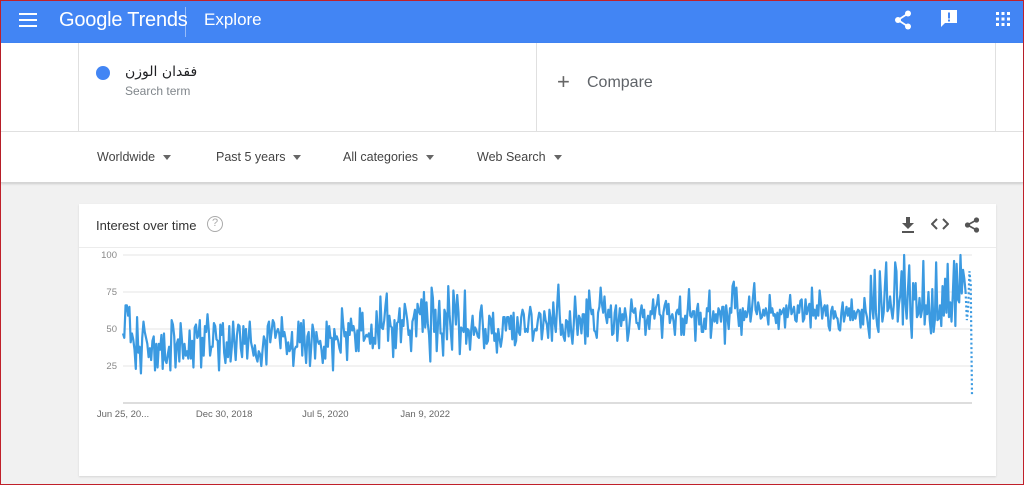  Describe the element at coordinates (307, 87) in the screenshot. I see `search-term-box: فقدان الوزن Search term` at that location.